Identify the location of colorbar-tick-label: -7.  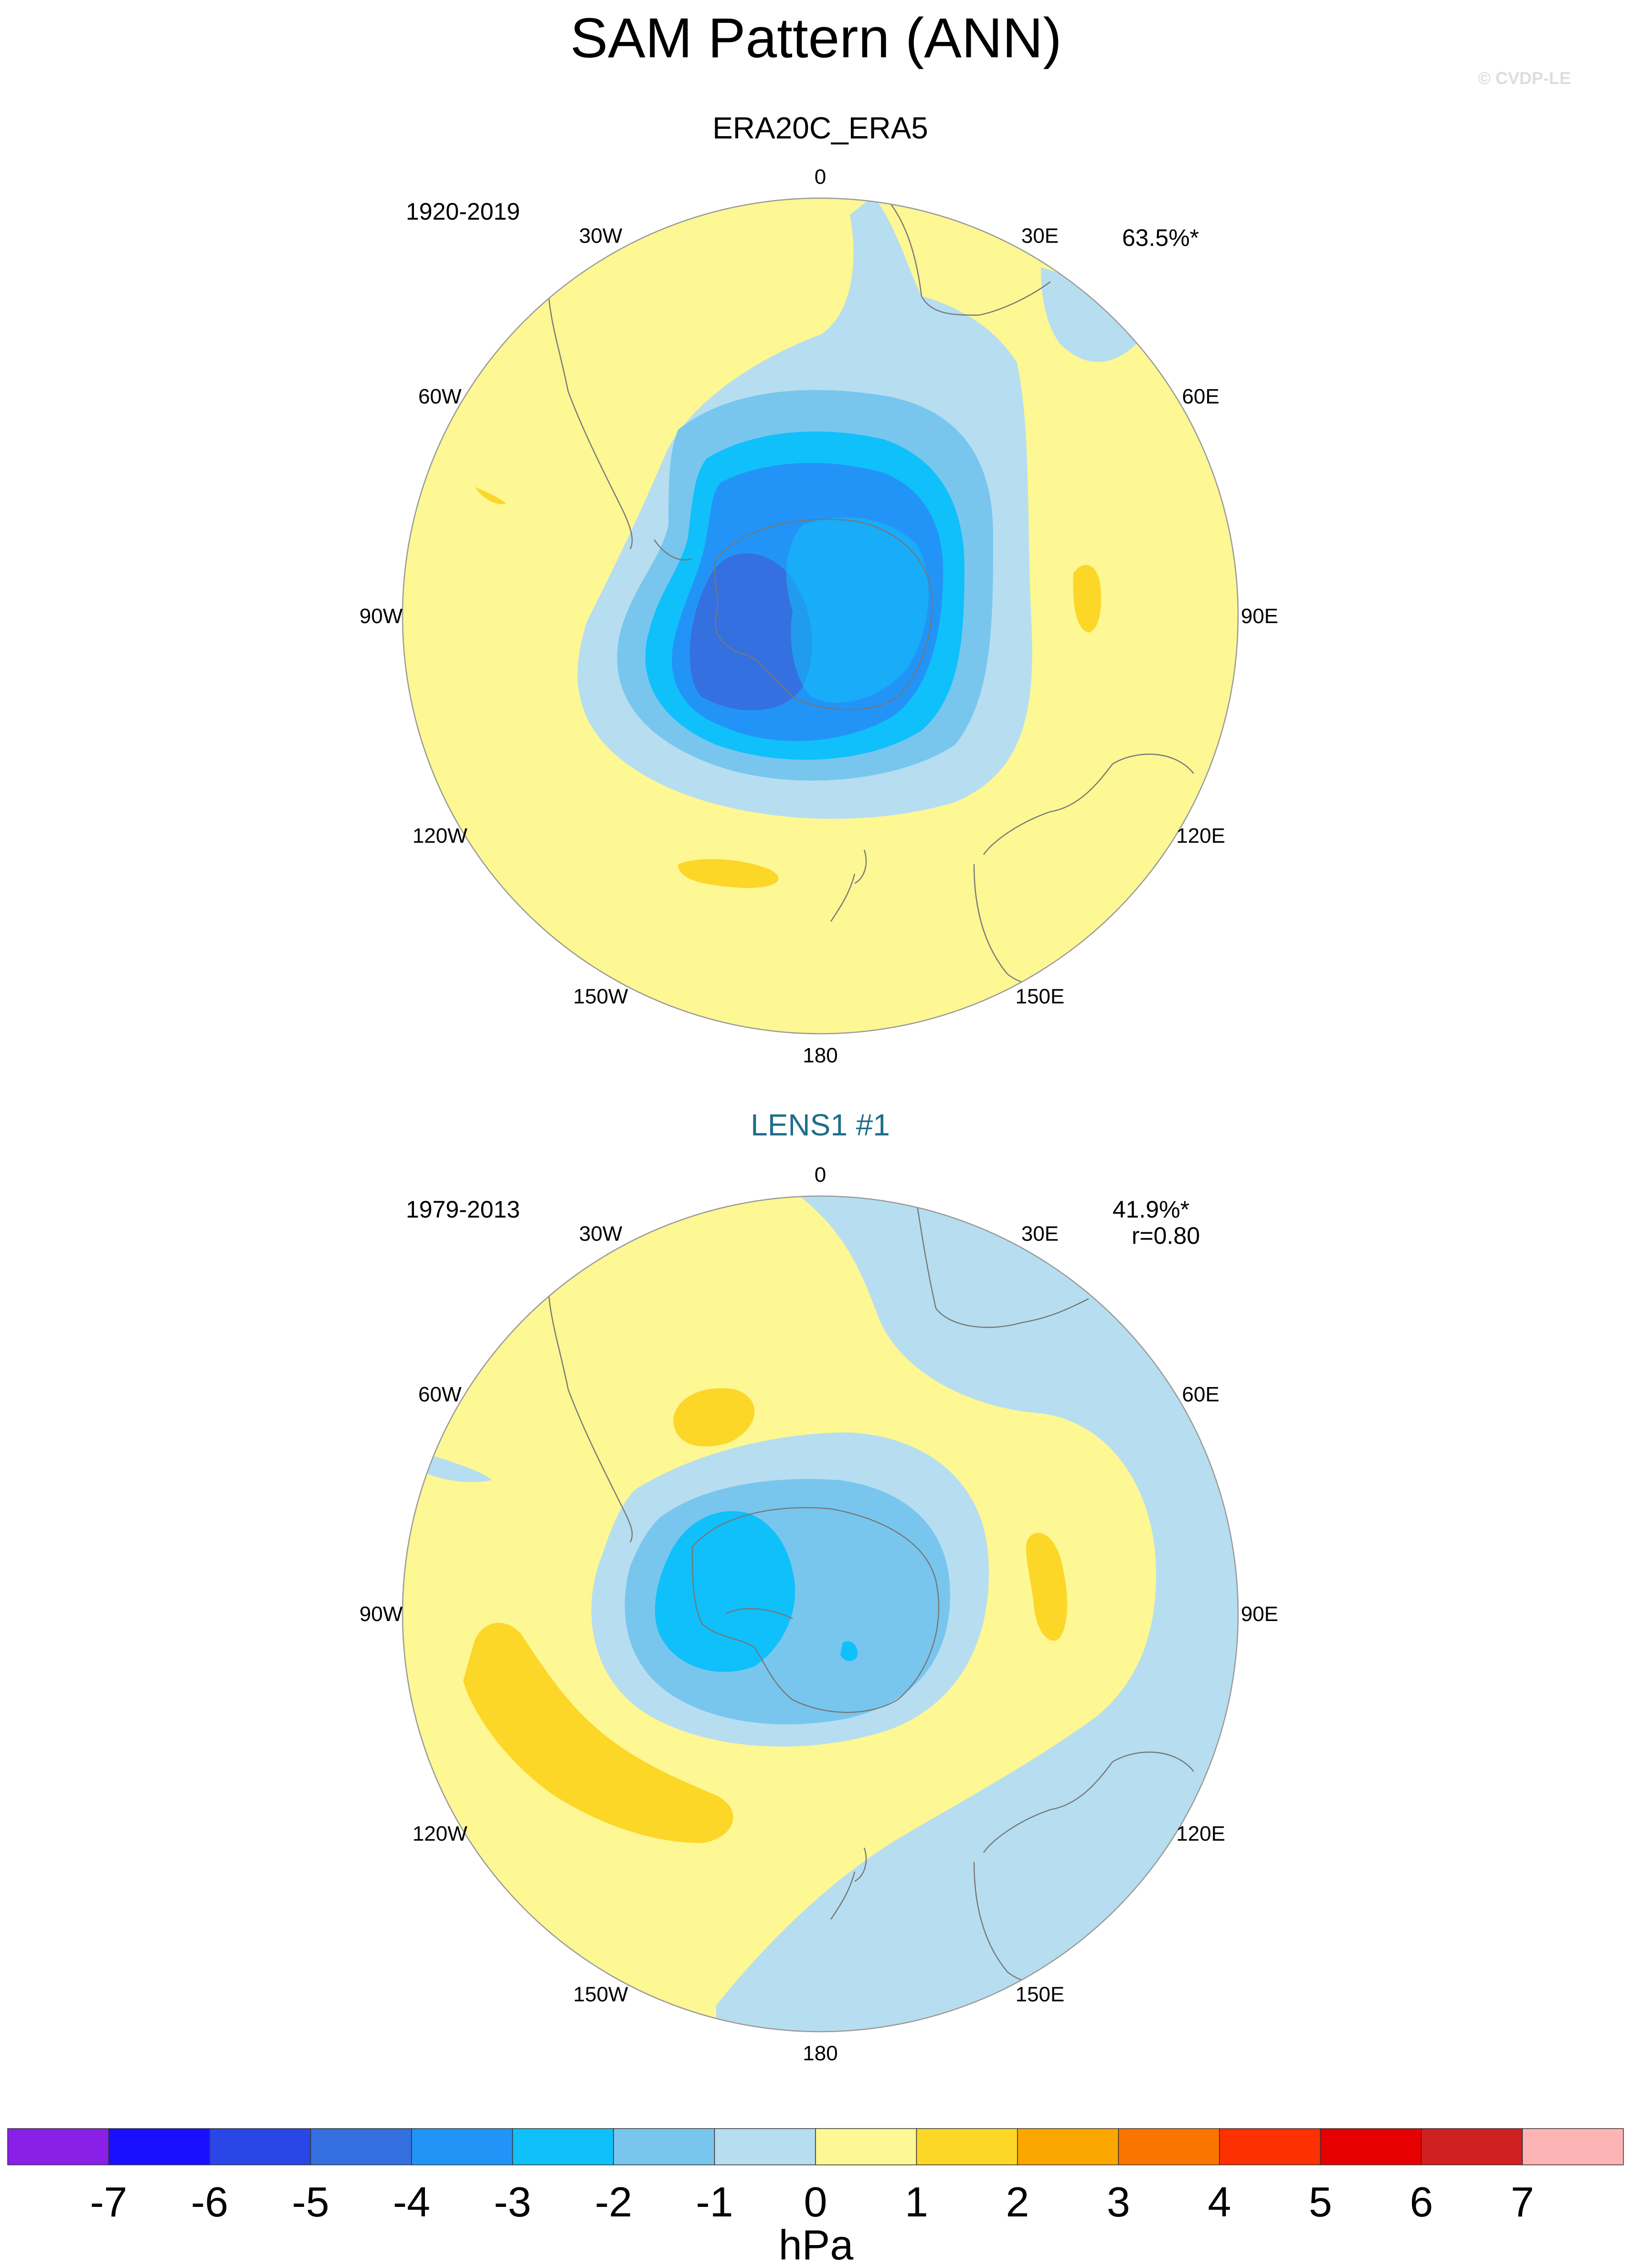
(108, 2202).